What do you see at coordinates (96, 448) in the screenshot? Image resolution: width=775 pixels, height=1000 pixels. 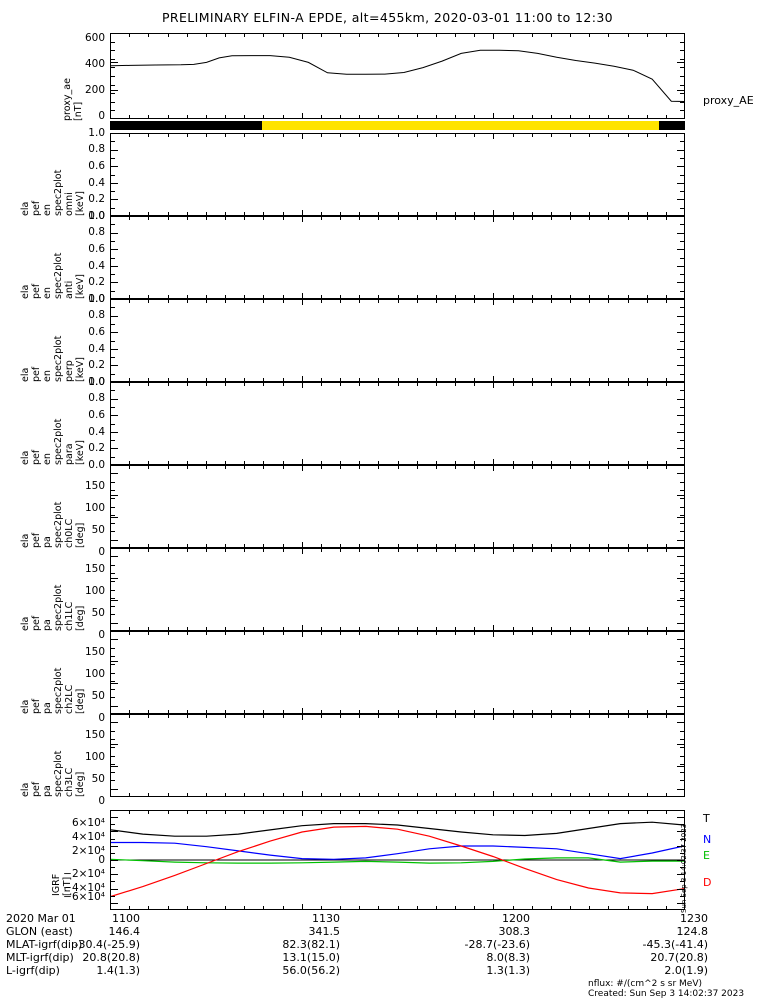 I see `ytick: 0.2` at bounding box center [96, 448].